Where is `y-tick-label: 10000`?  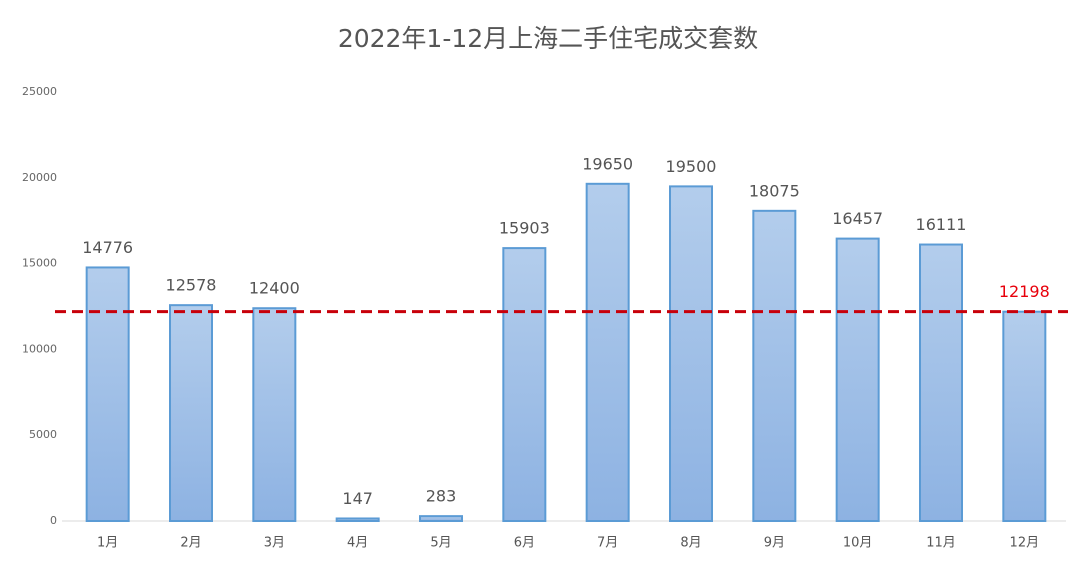 y-tick-label: 10000 is located at coordinates (39, 348).